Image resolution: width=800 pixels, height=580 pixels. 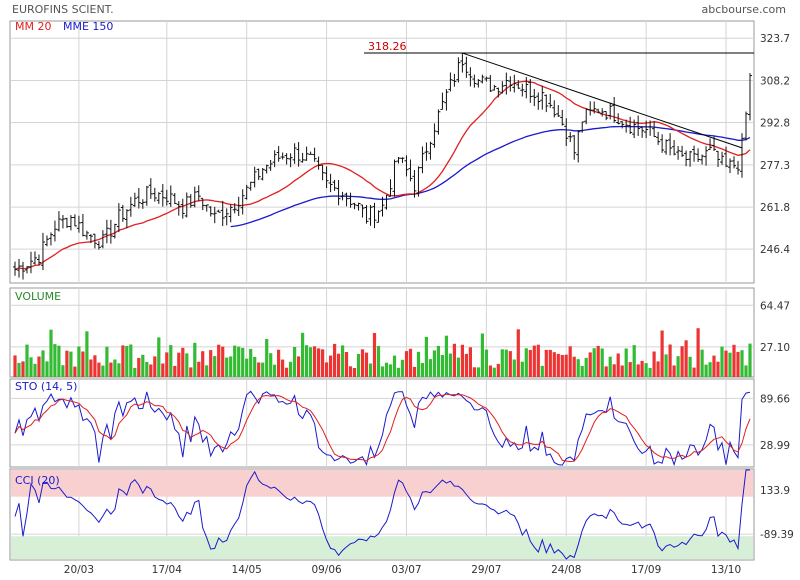 What do you see at coordinates (490, 176) in the screenshot?
I see `mme150-line` at bounding box center [490, 176].